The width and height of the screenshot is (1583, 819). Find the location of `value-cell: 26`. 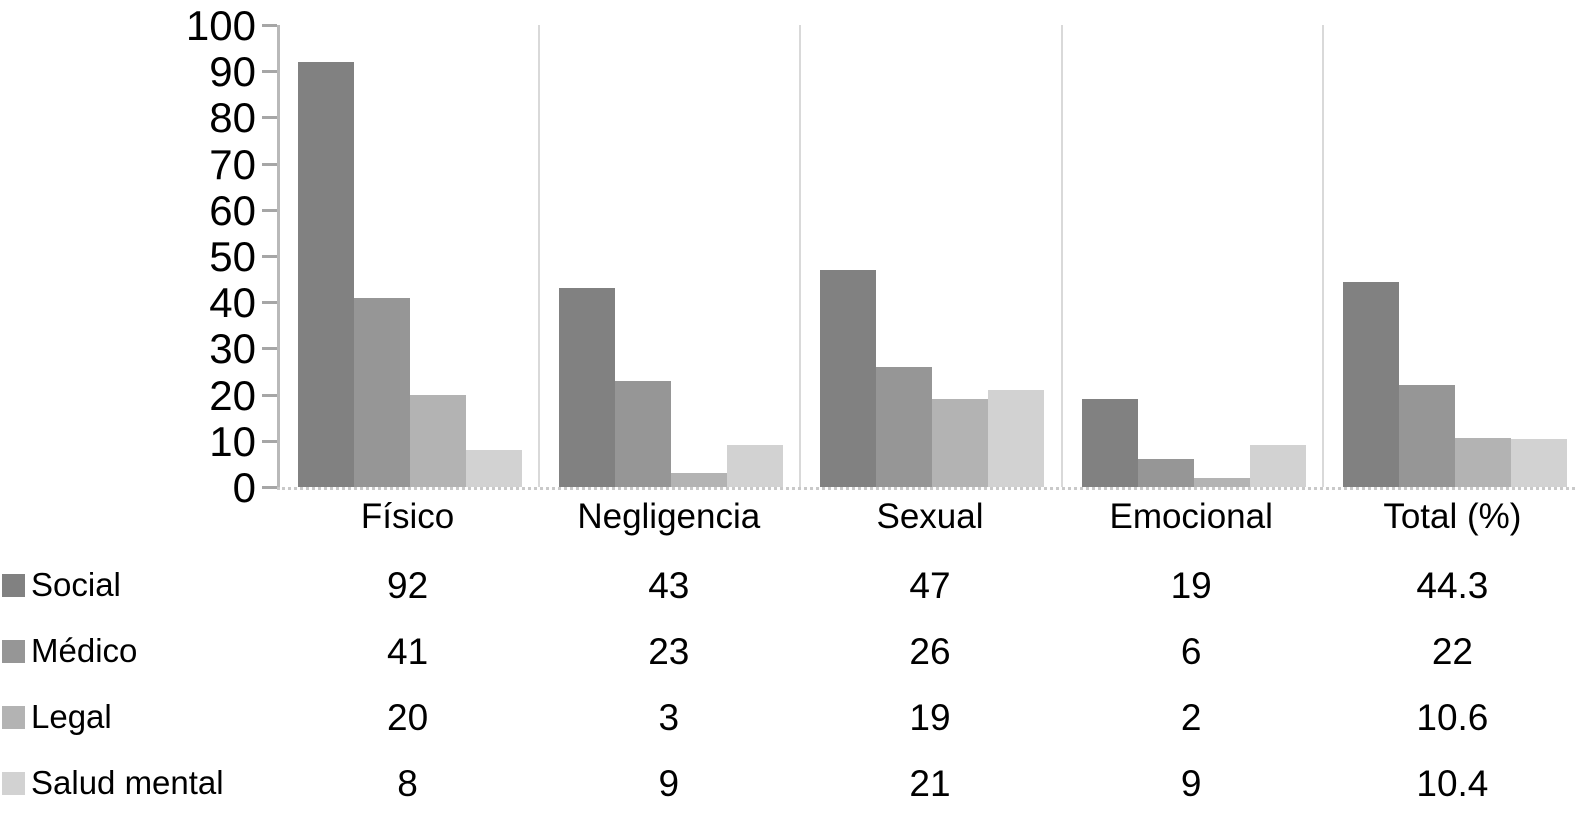

value-cell: 26 is located at coordinates (930, 651).